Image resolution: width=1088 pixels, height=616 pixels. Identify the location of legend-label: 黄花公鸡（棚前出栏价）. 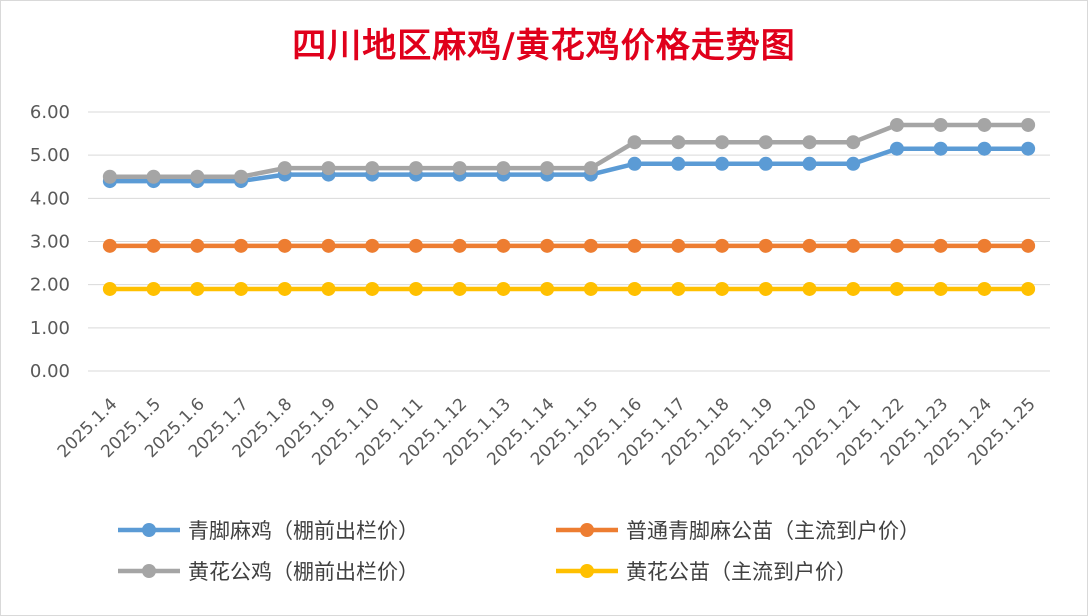
(303, 572).